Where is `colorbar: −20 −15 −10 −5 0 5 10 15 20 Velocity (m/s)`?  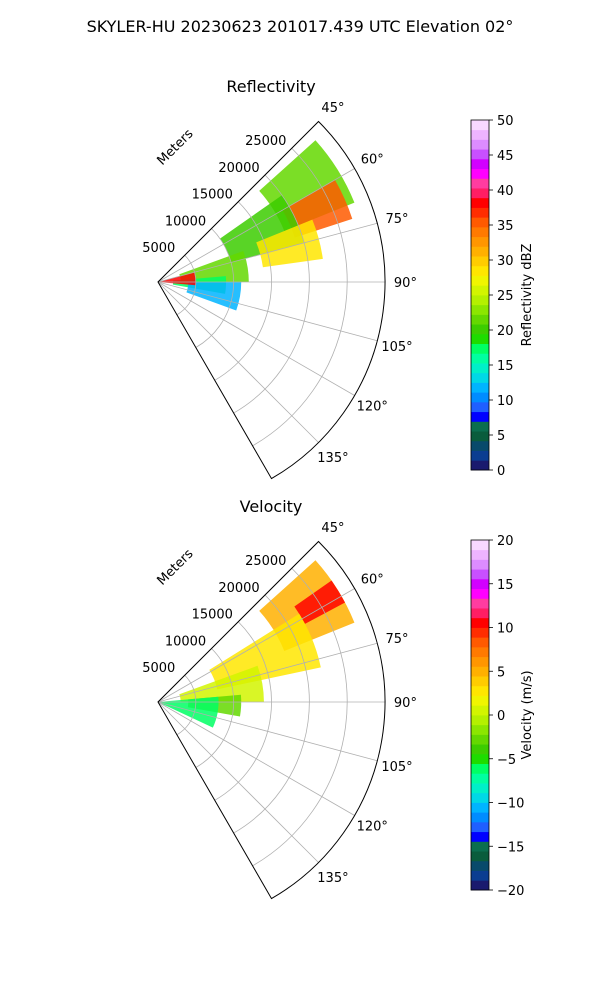 colorbar: −20 −15 −10 −5 0 5 10 15 20 Velocity (m/s) is located at coordinates (502, 716).